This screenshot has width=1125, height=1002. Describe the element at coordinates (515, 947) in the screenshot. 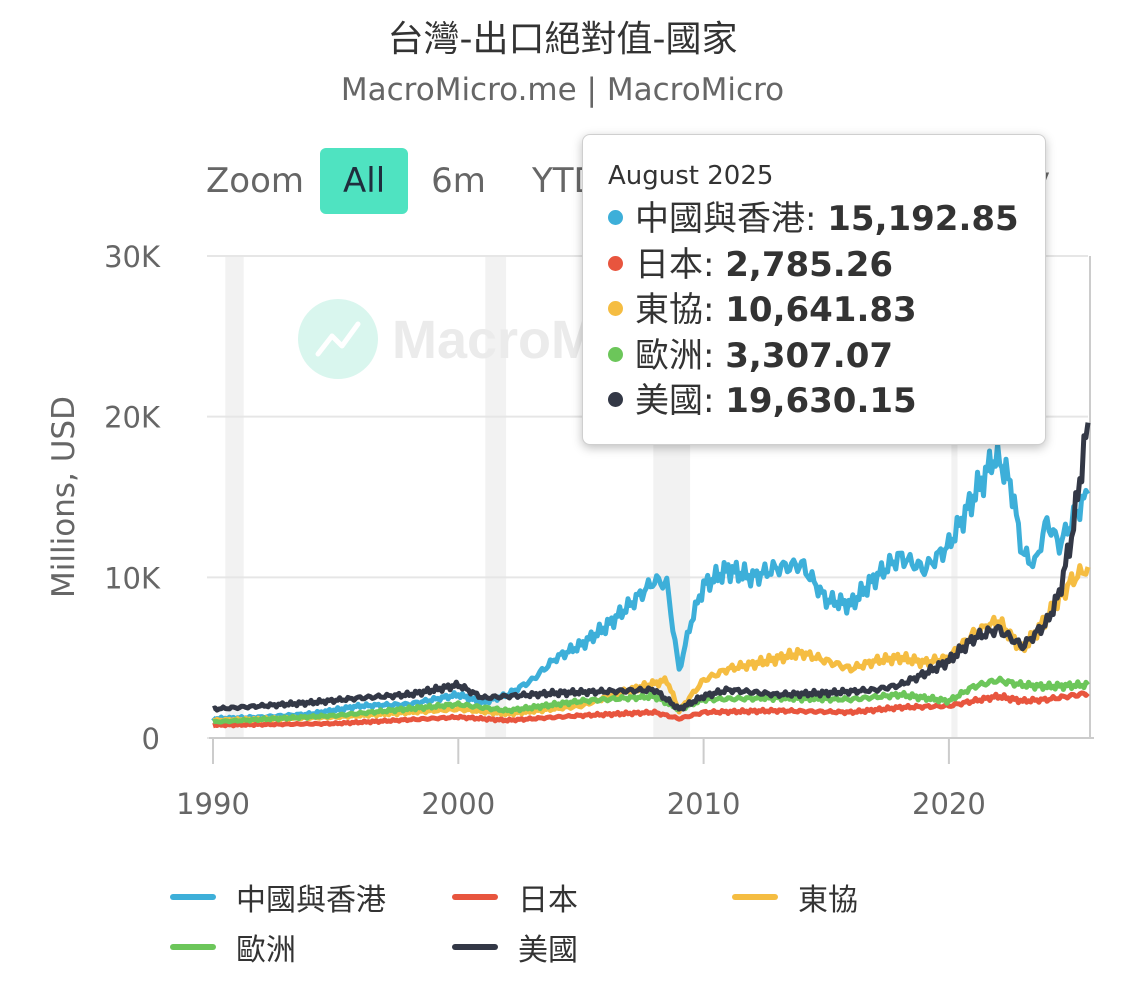

I see `legend-item-usa: 美國` at that location.